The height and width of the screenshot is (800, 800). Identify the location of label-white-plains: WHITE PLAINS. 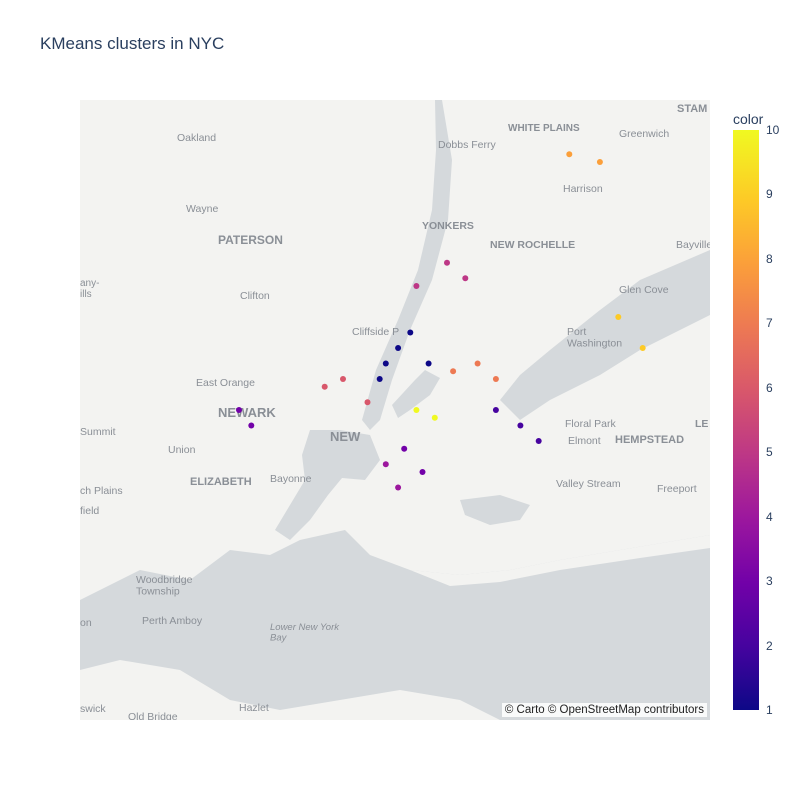
(544, 128).